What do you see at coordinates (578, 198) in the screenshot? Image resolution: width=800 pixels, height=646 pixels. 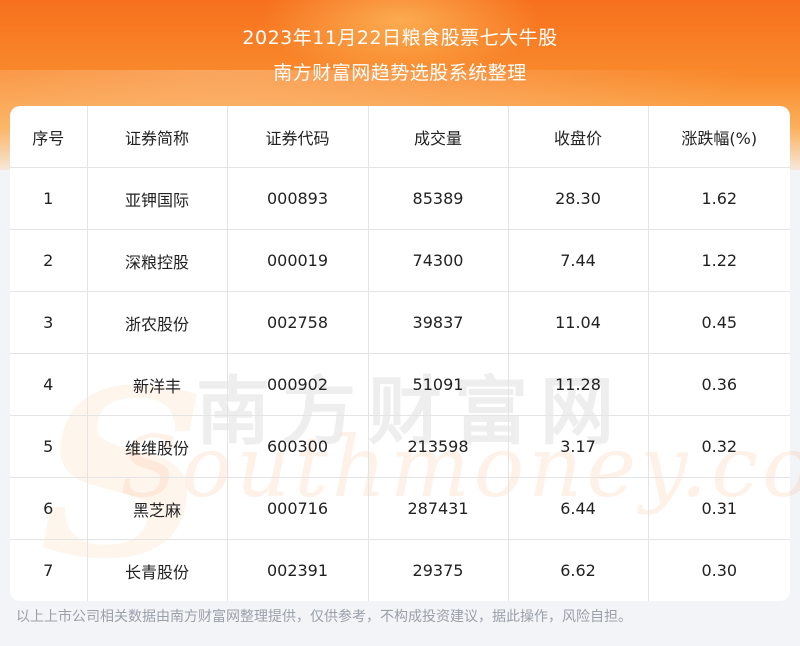 I see `table-cell: 28.30` at bounding box center [578, 198].